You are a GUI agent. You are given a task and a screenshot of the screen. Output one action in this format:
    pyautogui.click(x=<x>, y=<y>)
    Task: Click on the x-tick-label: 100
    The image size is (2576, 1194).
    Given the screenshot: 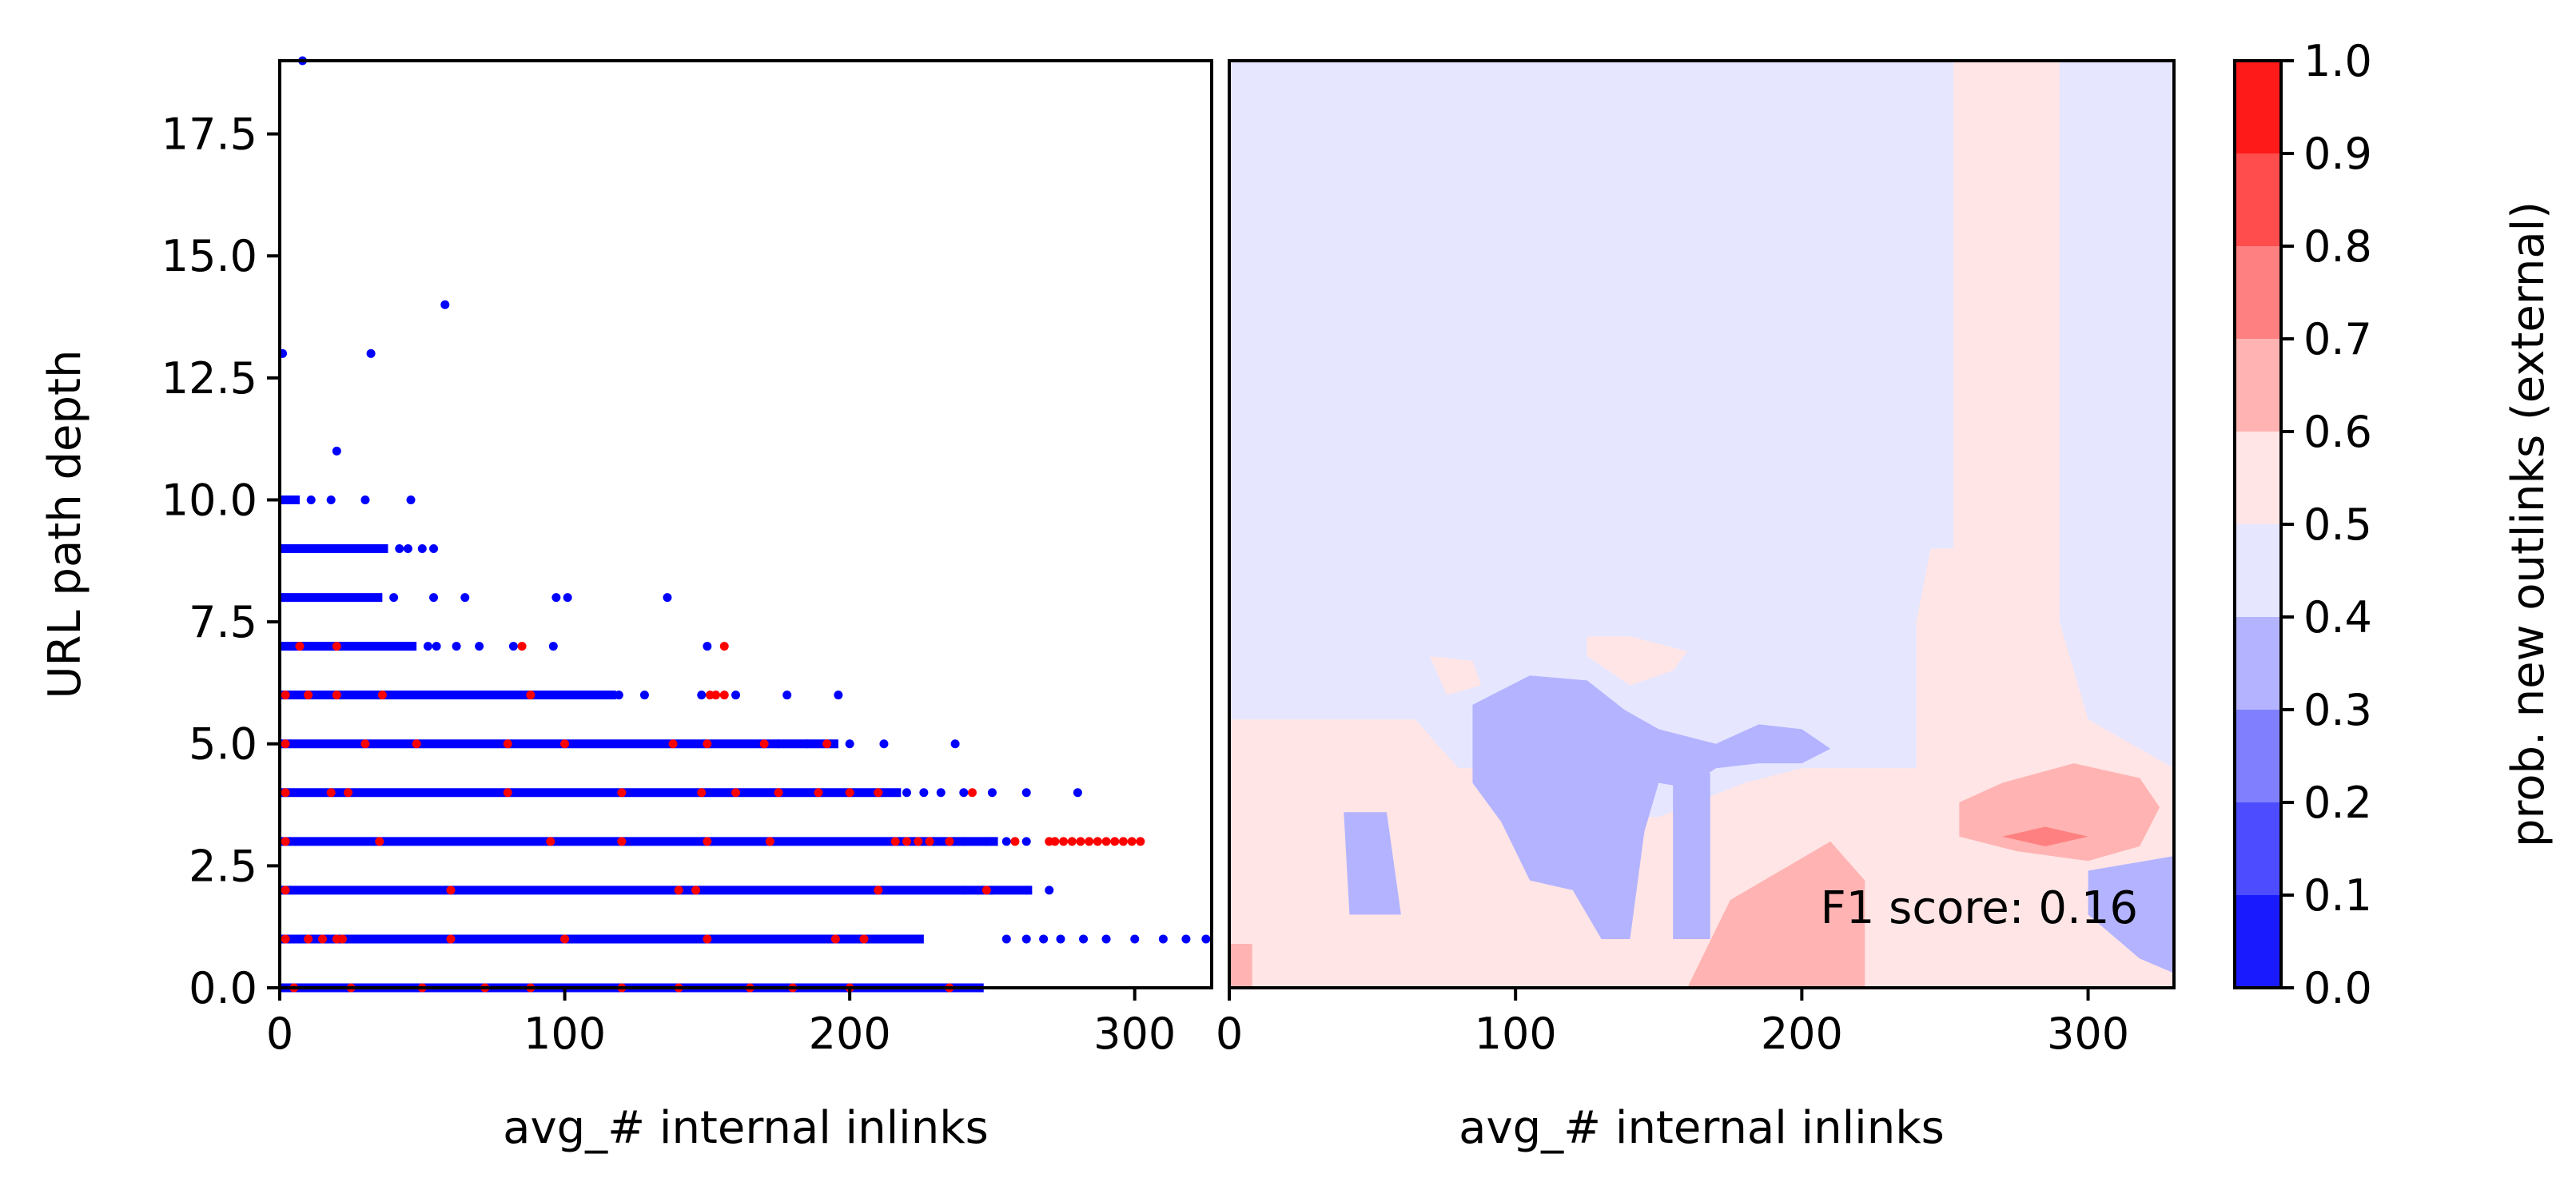 What is the action you would take?
    pyautogui.click(x=1516, y=1034)
    